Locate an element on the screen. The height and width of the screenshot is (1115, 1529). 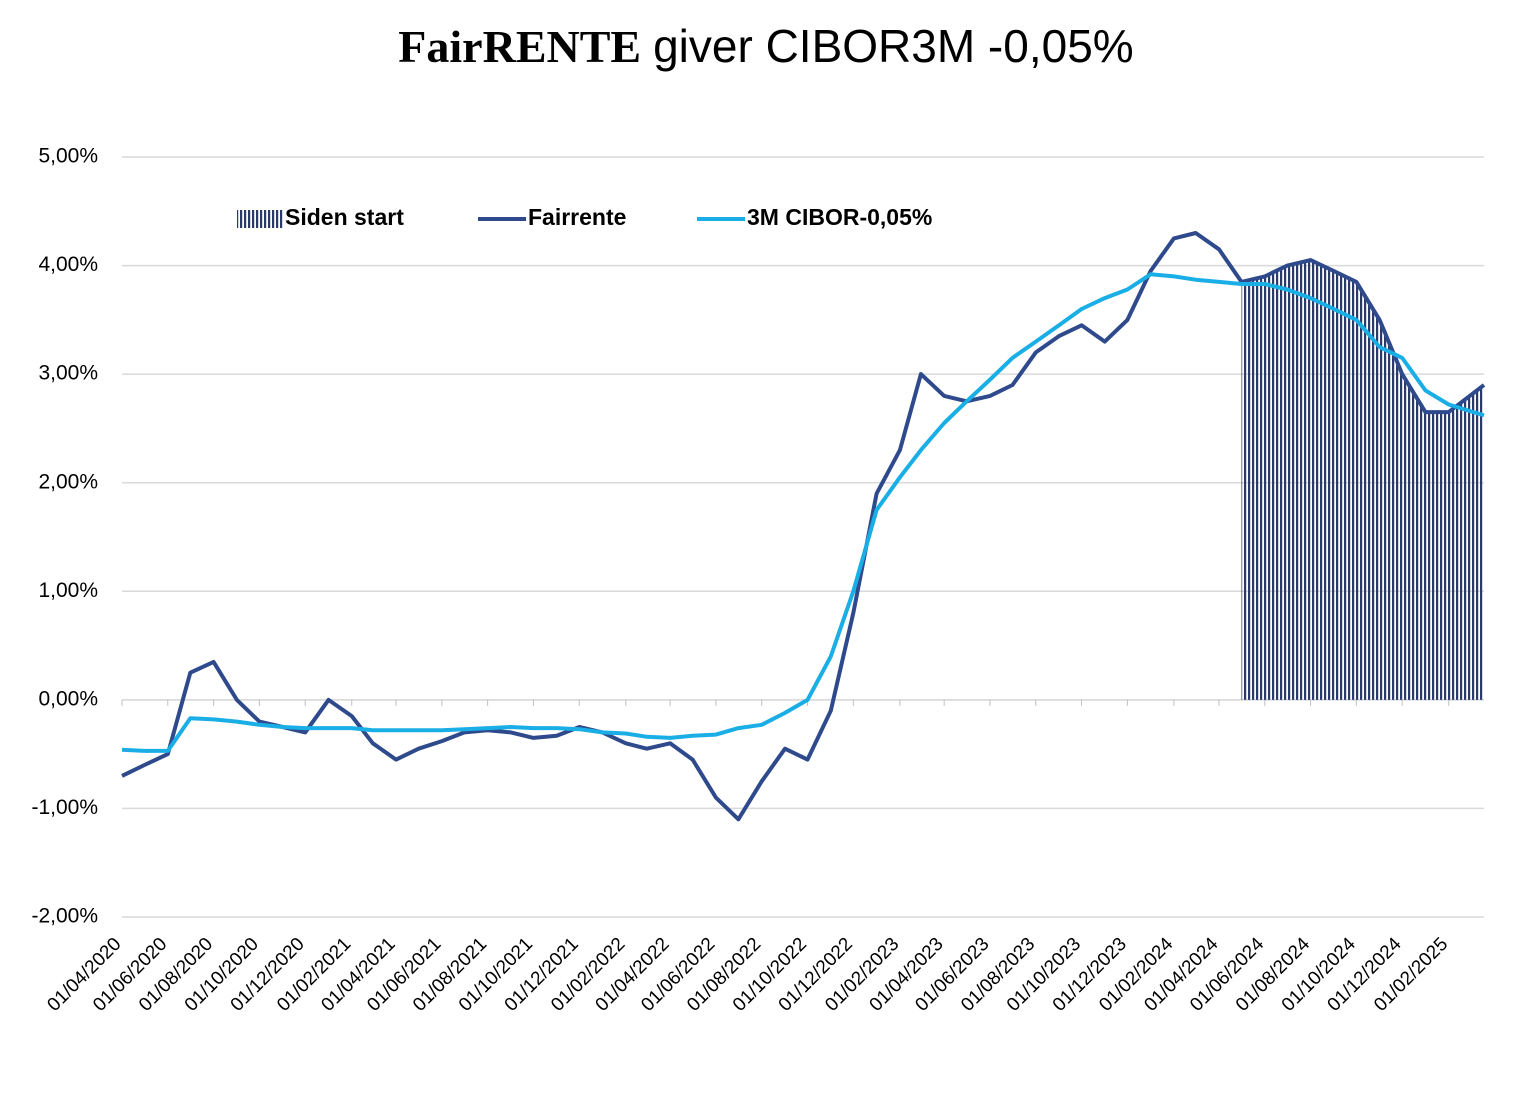
legend-label: Siden start is located at coordinates (344, 217).